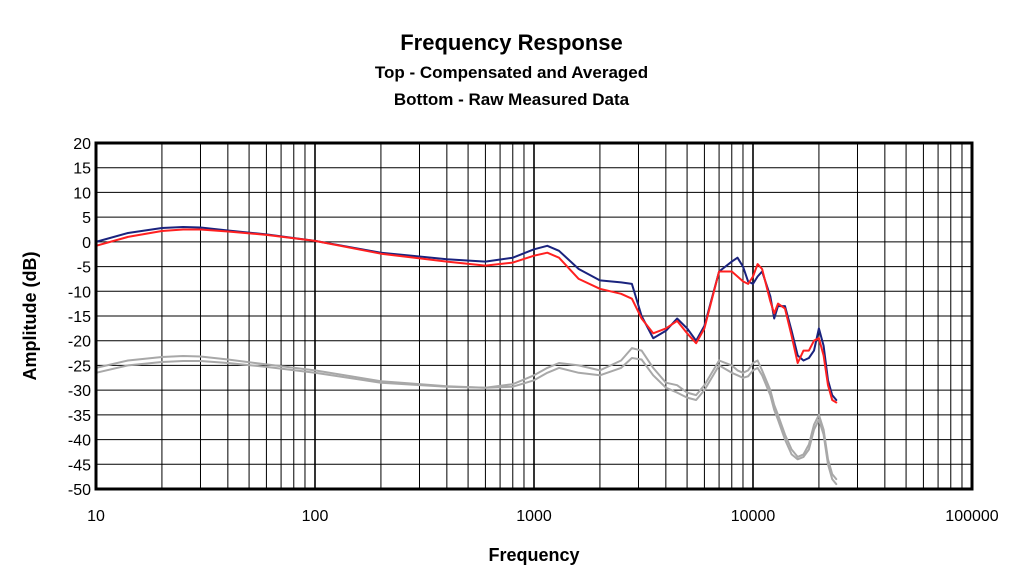 This screenshot has width=1023, height=576. Describe the element at coordinates (753, 516) in the screenshot. I see `x-tick-label: 10000` at that location.